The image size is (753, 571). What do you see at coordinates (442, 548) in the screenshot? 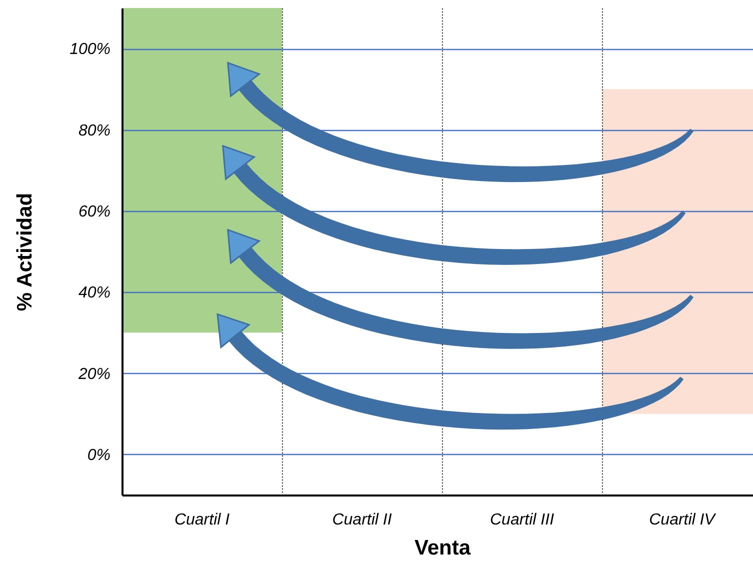
I see `x-axis-title: Venta` at bounding box center [442, 548].